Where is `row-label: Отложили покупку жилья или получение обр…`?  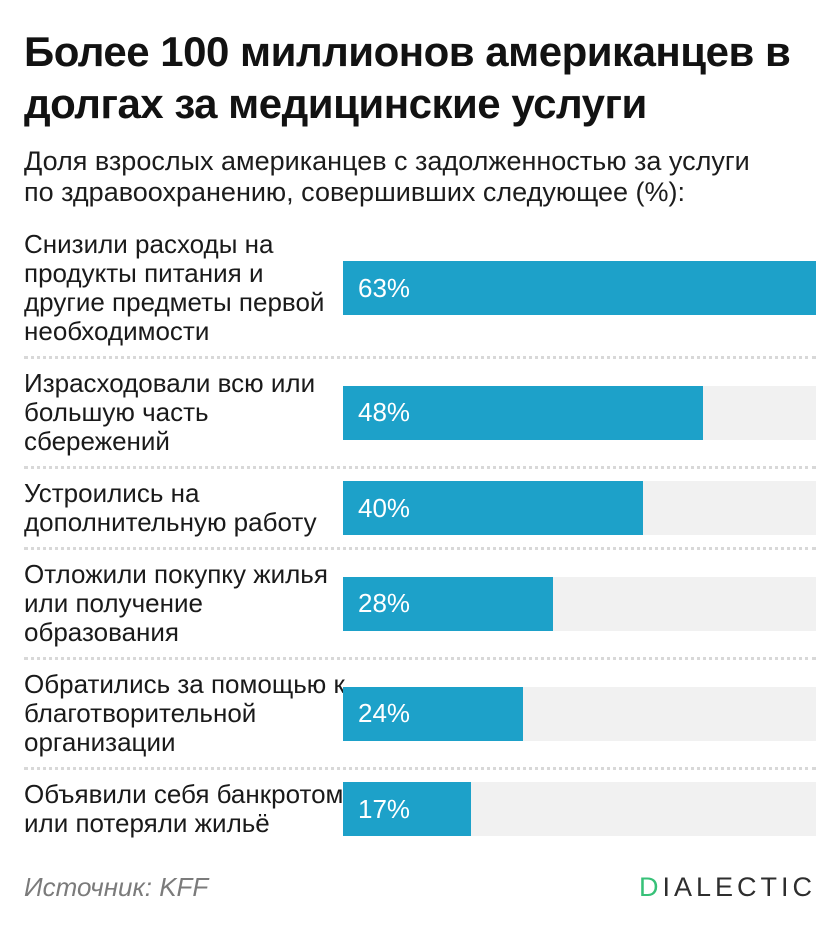
row-label: Отложили покупку жилья или получение обр… is located at coordinates (176, 603).